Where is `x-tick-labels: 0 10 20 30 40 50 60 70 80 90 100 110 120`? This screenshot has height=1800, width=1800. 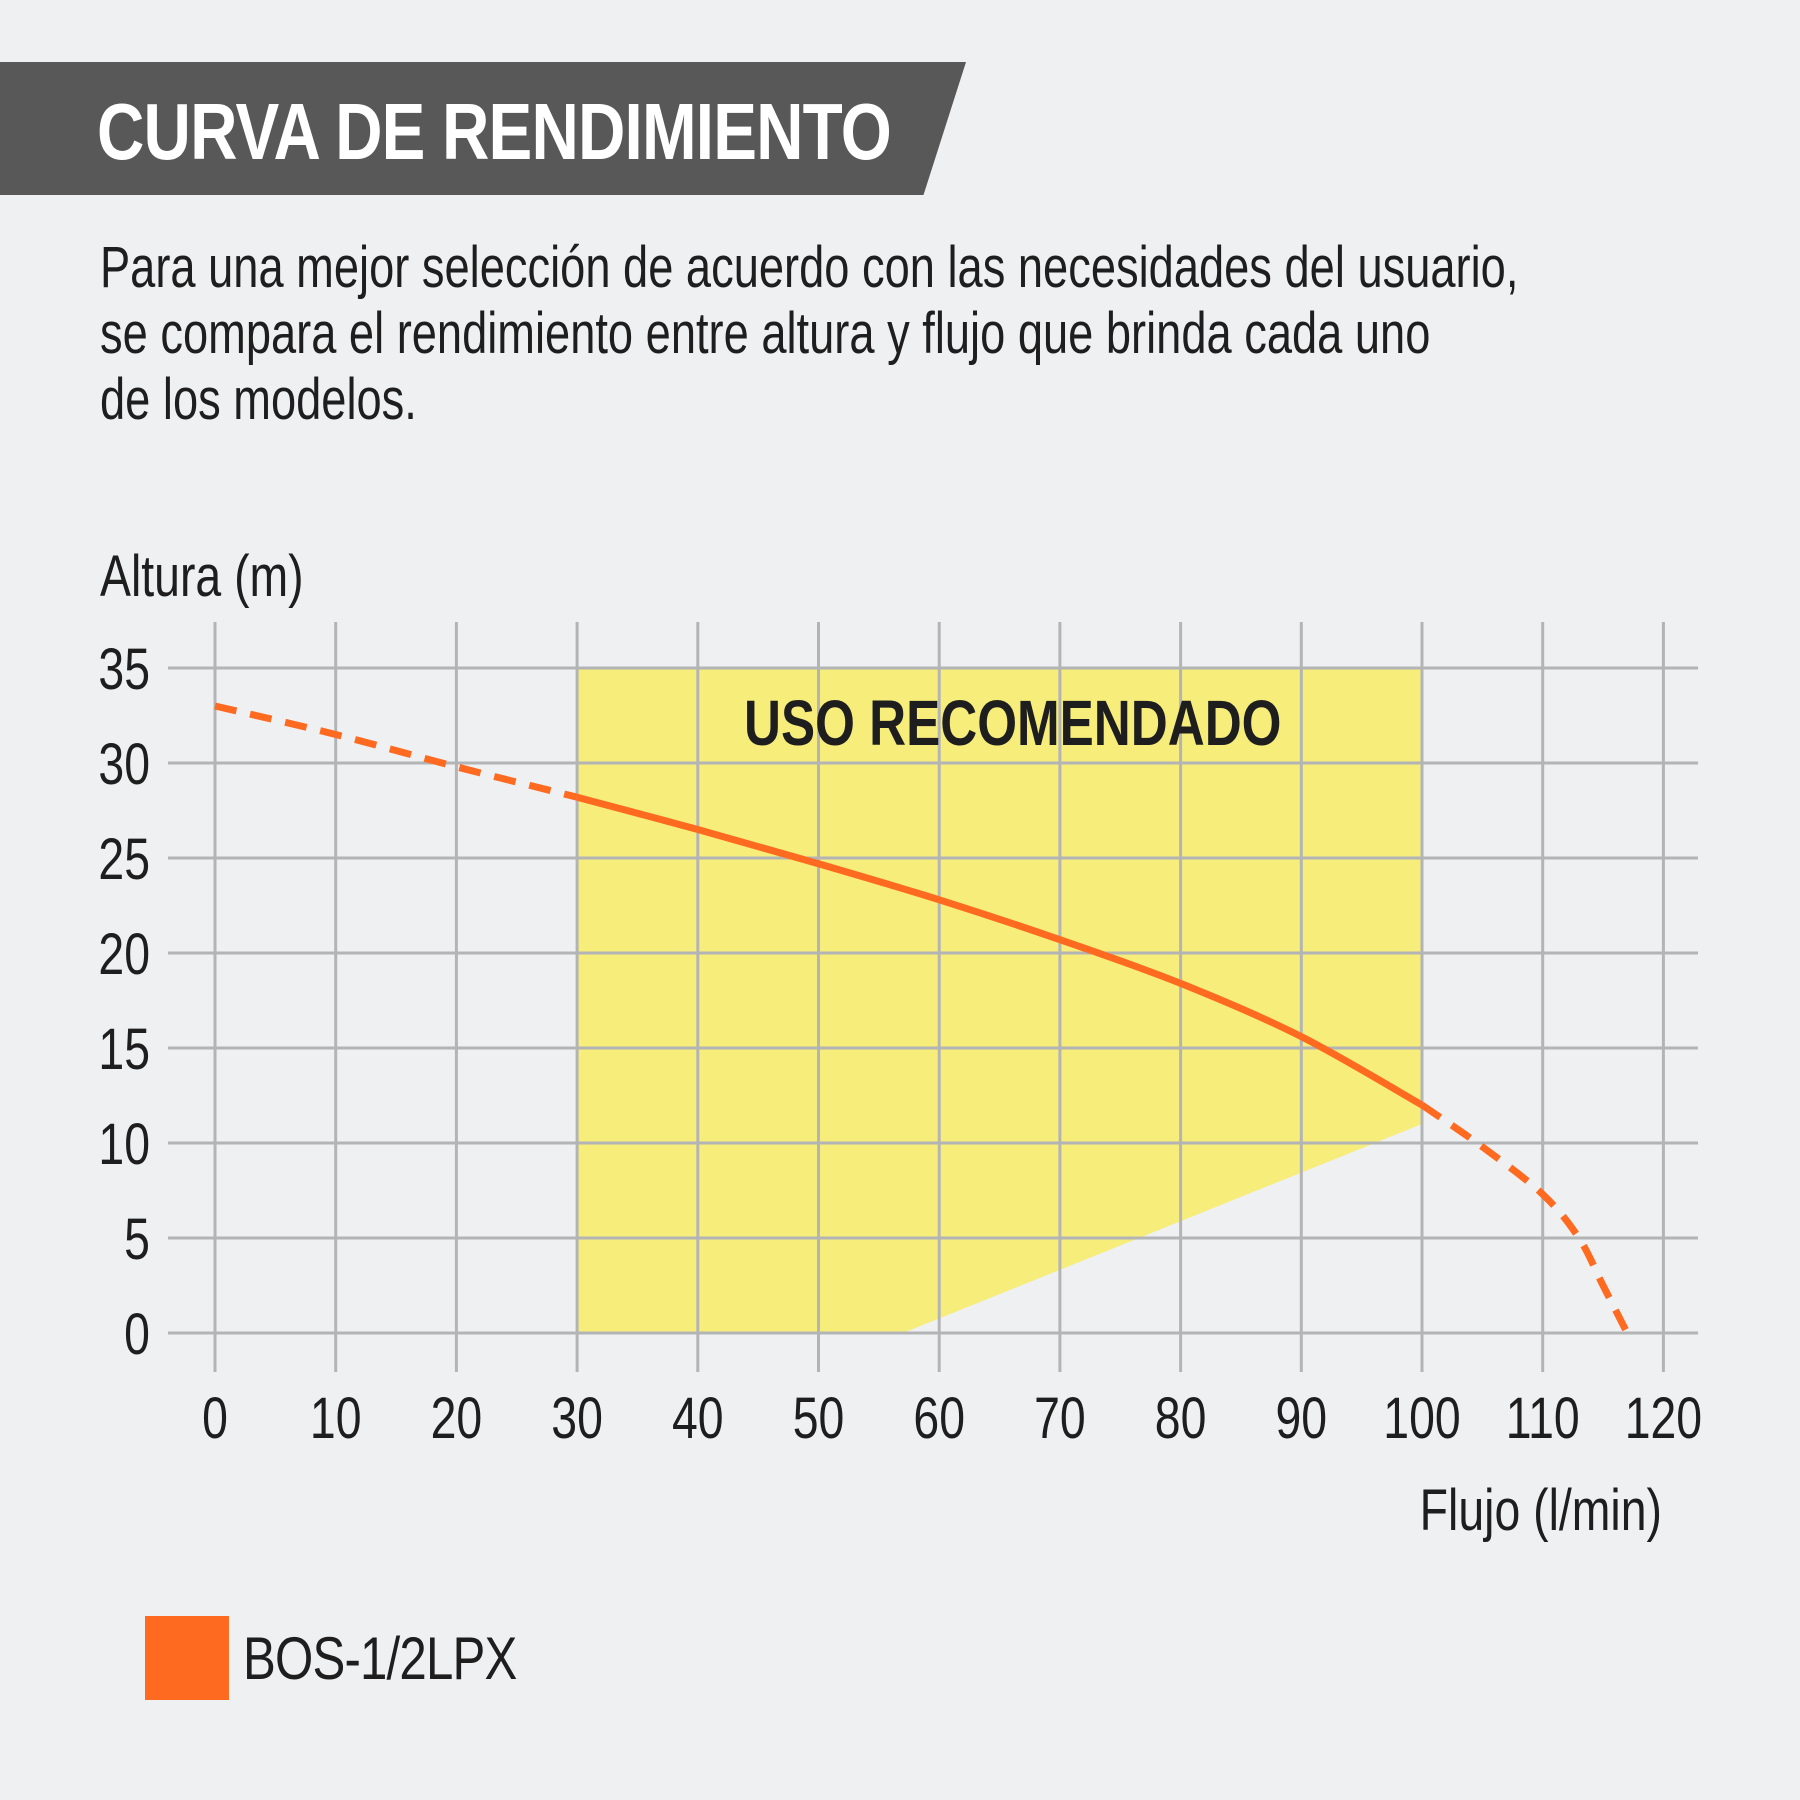 x-tick-labels: 0 10 20 30 40 50 60 70 80 90 100 110 120 is located at coordinates (952, 1418).